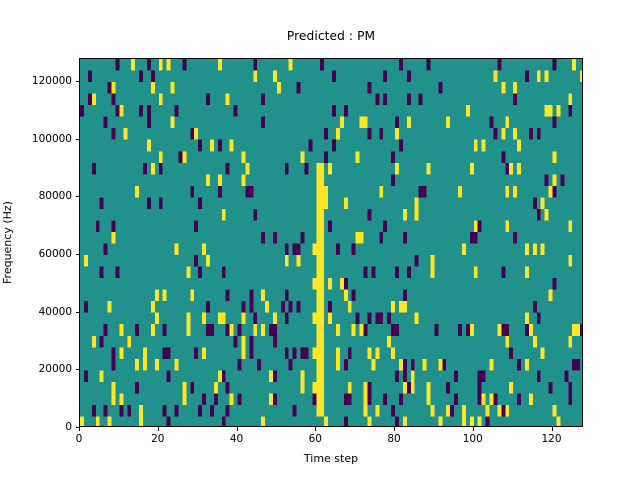  I want to click on chart-title: Predicted : PM, so click(331, 36).